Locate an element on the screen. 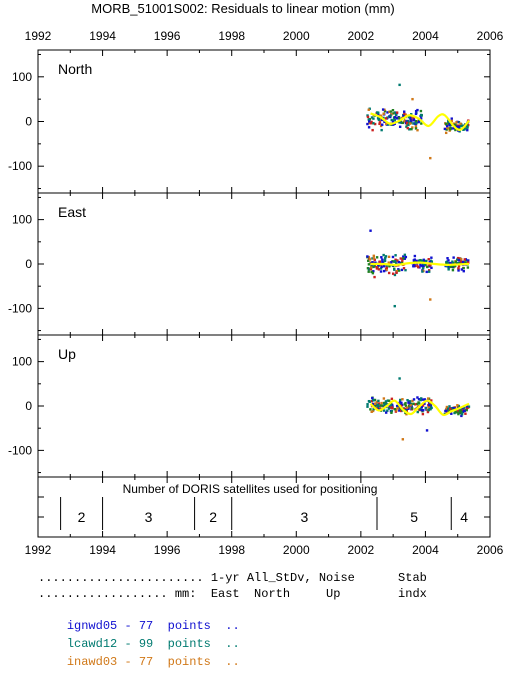 This screenshot has height=683, width=506. legend-row-ignwd05: ignwd05 - 77 points .. is located at coordinates (139, 626).